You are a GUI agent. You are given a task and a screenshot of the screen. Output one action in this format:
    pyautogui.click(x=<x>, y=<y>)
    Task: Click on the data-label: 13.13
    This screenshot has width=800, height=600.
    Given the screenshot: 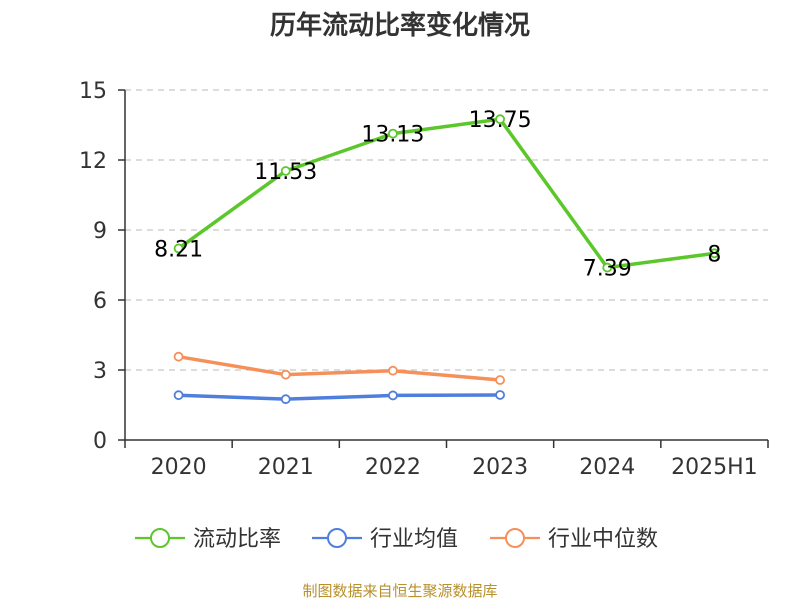 What is the action you would take?
    pyautogui.click(x=392, y=135)
    